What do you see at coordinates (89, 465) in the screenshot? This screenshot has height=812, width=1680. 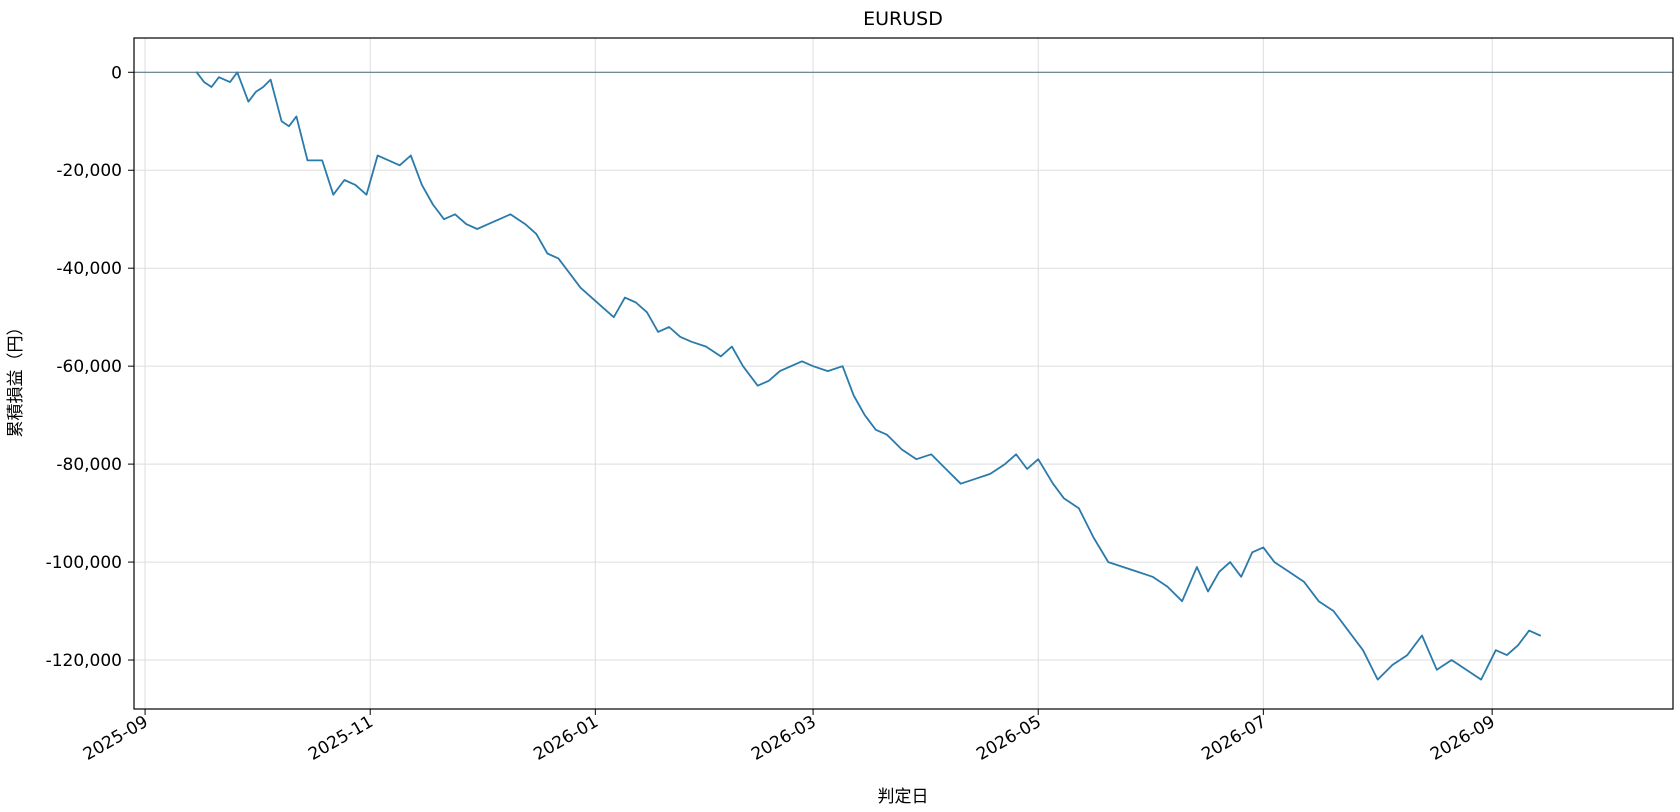 I see `y-tick-label: -80,000` at bounding box center [89, 465].